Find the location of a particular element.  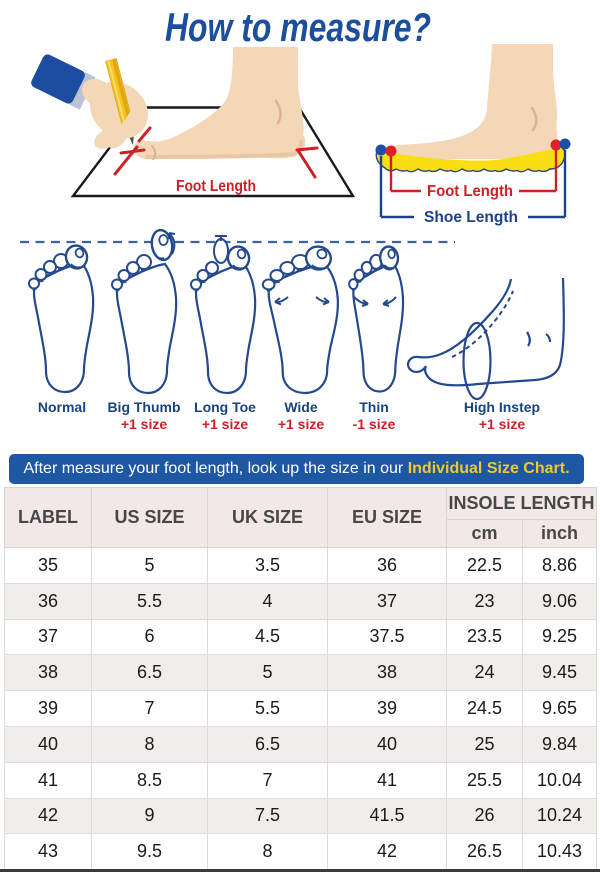

svg-text: Shoe Length is located at coordinates (471, 217).